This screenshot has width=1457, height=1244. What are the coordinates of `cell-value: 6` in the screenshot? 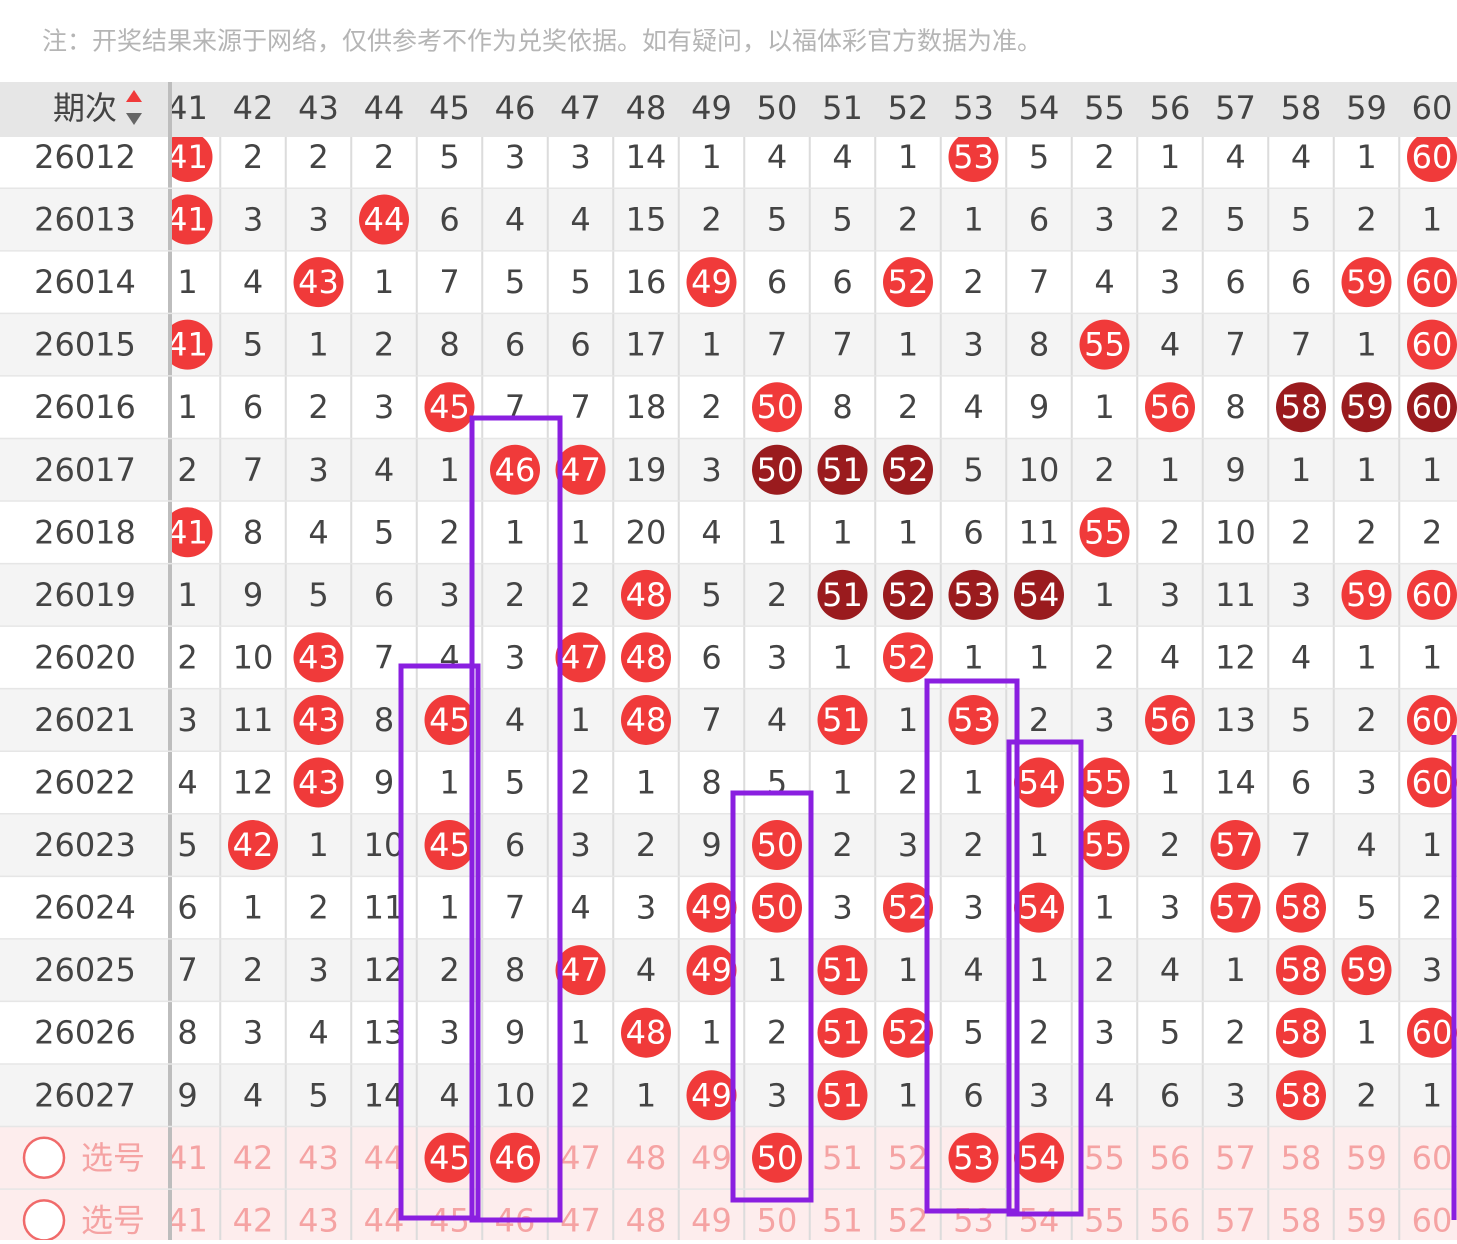 It's located at (580, 345).